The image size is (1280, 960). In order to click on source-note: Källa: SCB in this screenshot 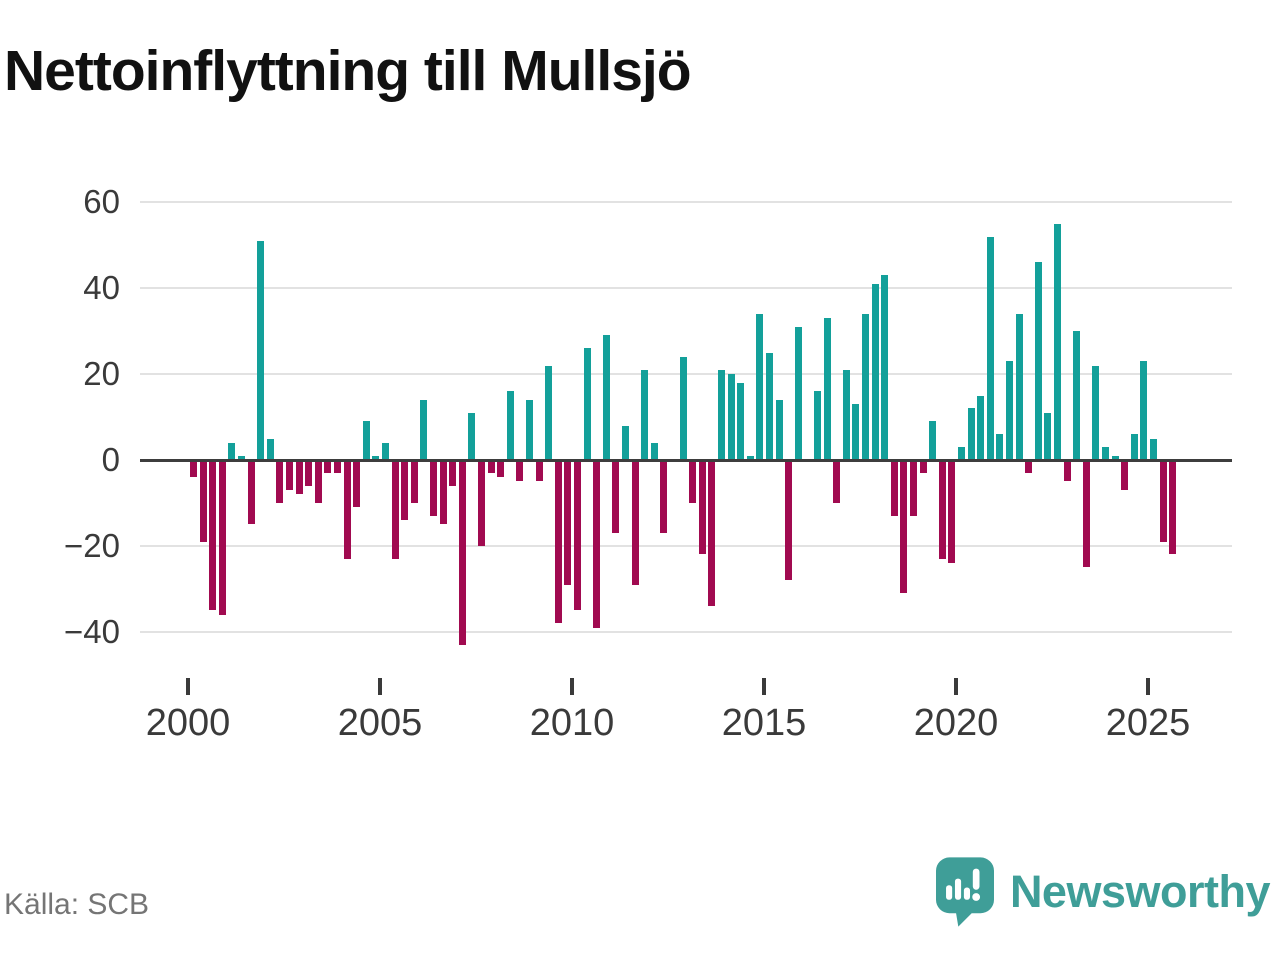, I will do `click(77, 904)`.